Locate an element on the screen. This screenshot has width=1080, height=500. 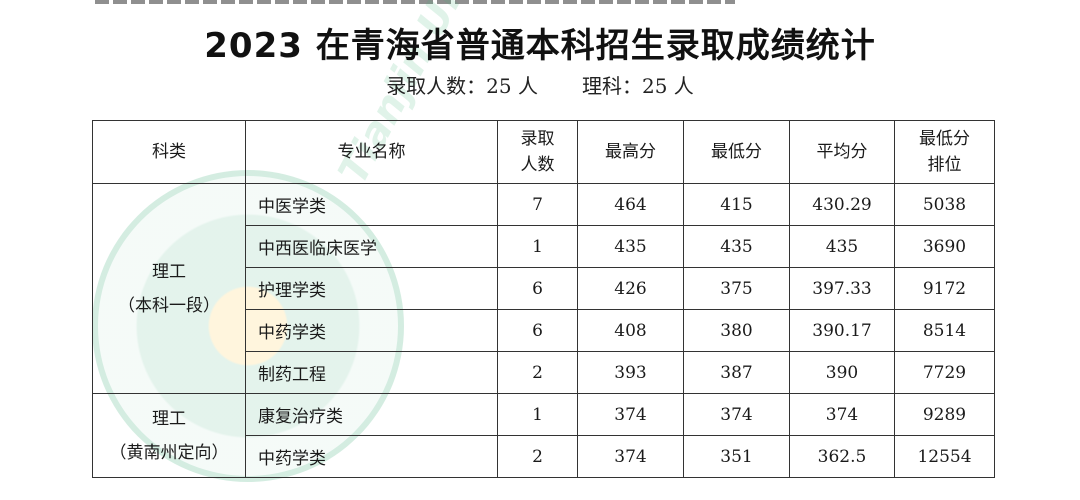
cropped-text-line is located at coordinates (415, 2).